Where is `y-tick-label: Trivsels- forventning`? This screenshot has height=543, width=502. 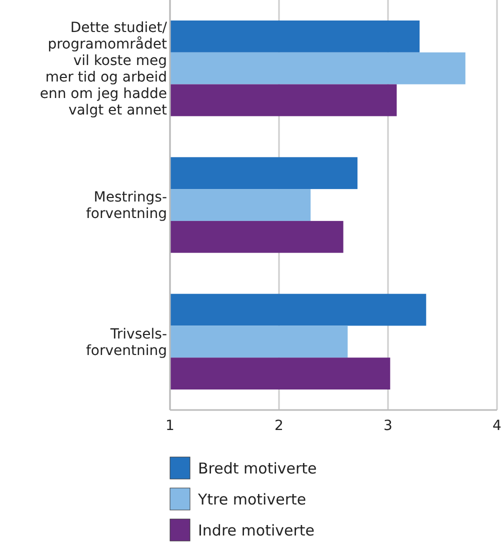
y-tick-label: Trivsels- forventning is located at coordinates (126, 342).